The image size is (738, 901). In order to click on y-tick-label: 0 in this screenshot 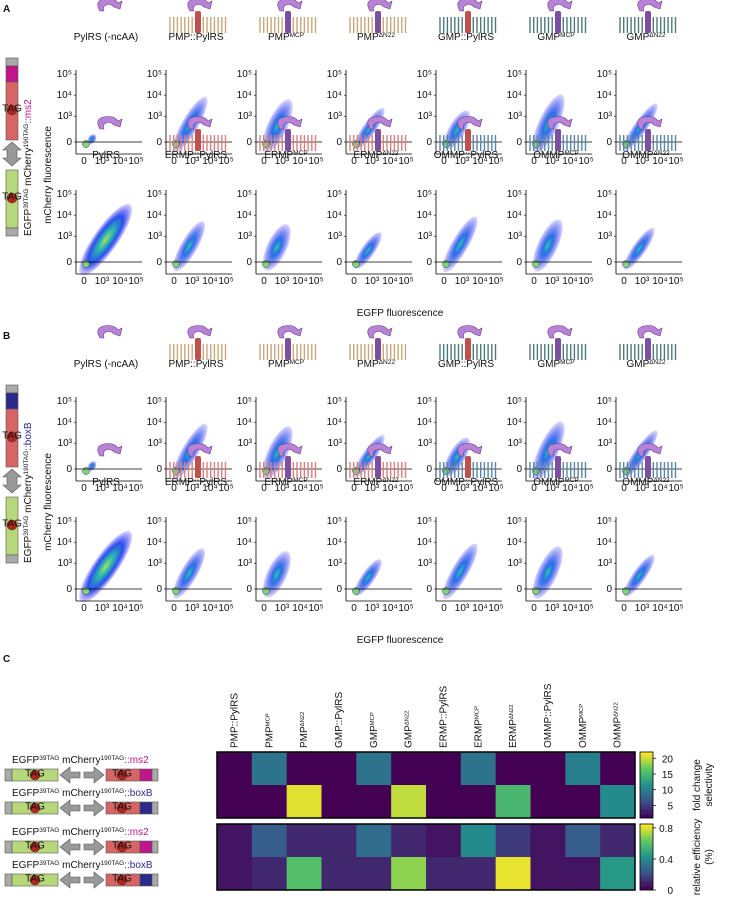, I will do `click(339, 589)`.